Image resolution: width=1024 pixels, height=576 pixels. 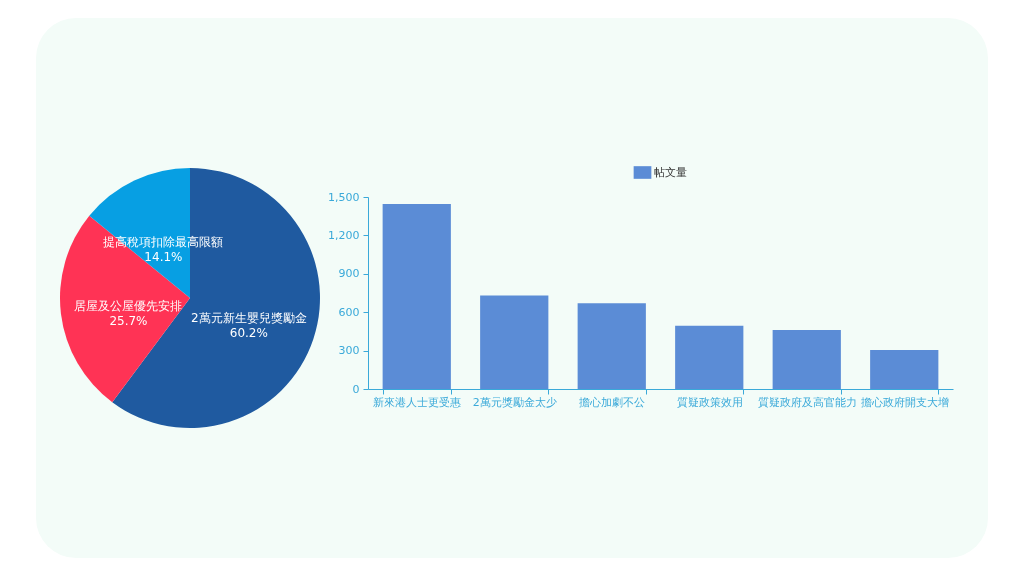 I want to click on y-tick-label: 1,200, so click(x=344, y=235).